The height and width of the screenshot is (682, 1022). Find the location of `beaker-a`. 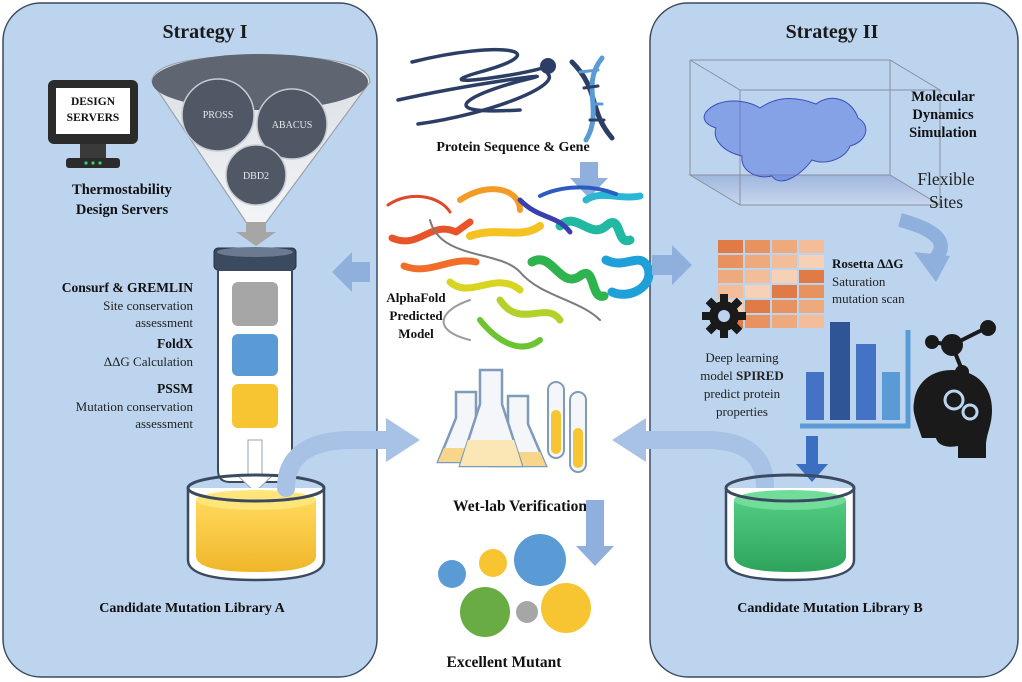

beaker-a is located at coordinates (256, 527).